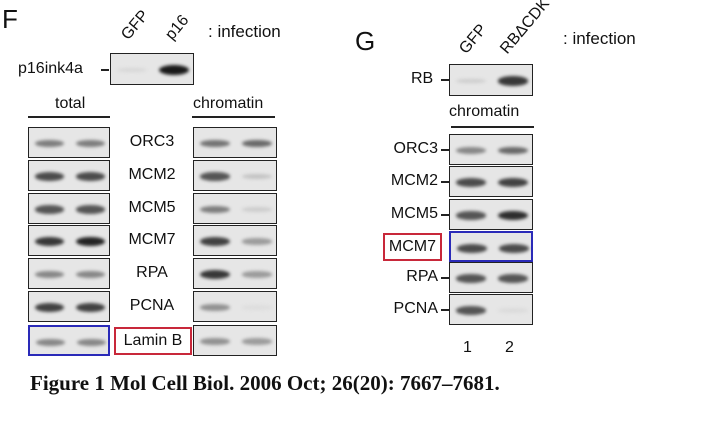 The height and width of the screenshot is (438, 705). I want to click on total-blot-orc3, so click(69, 142).